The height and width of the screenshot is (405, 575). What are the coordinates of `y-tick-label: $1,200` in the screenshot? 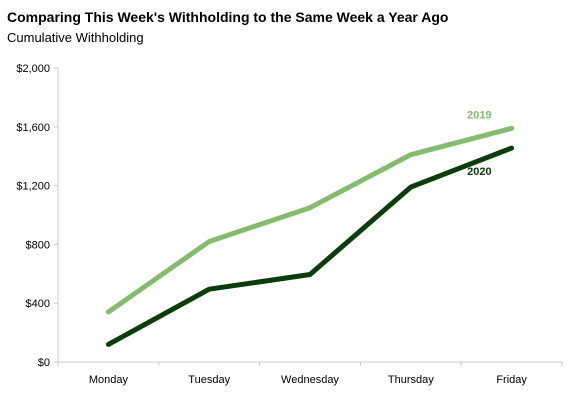 It's located at (33, 187).